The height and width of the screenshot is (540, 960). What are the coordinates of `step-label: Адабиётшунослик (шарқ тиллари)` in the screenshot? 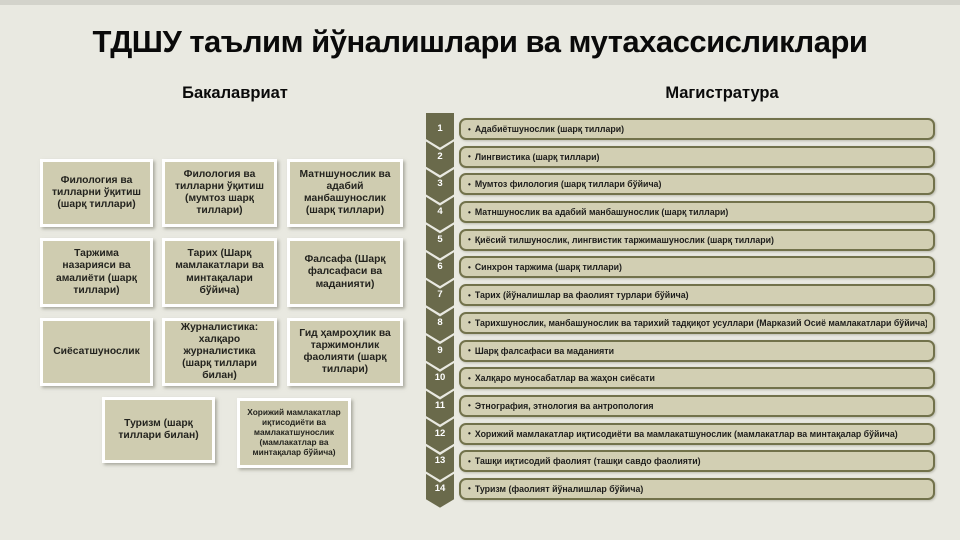 It's located at (549, 129).